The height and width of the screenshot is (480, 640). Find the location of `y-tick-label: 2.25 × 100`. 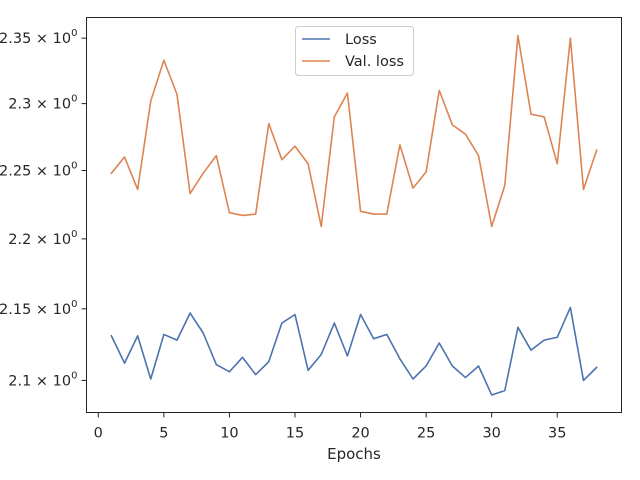

y-tick-label: 2.25 × 100 is located at coordinates (39, 169).